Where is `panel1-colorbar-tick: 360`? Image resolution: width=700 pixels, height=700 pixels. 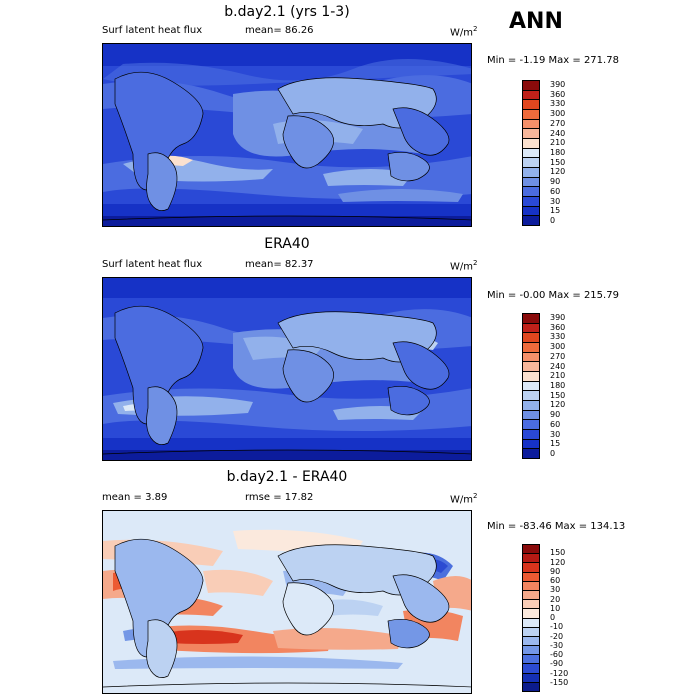
panel1-colorbar-tick: 360 is located at coordinates (558, 94).